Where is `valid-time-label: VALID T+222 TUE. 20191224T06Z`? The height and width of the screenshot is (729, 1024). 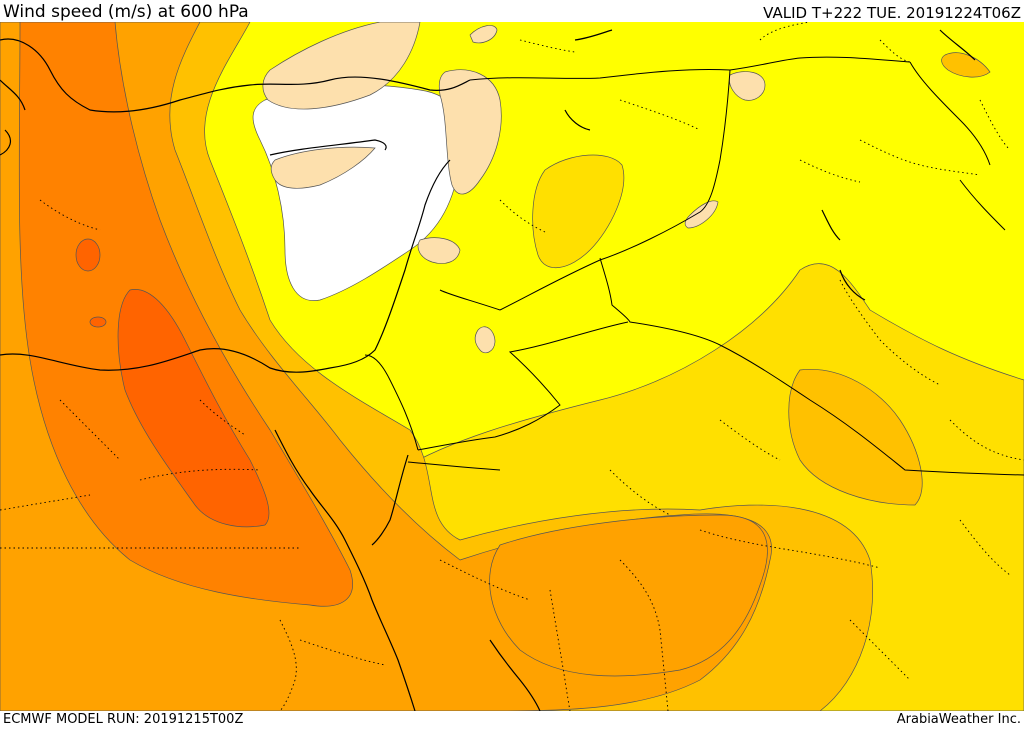
valid-time-label: VALID T+222 TUE. 20191224T06Z is located at coordinates (892, 13).